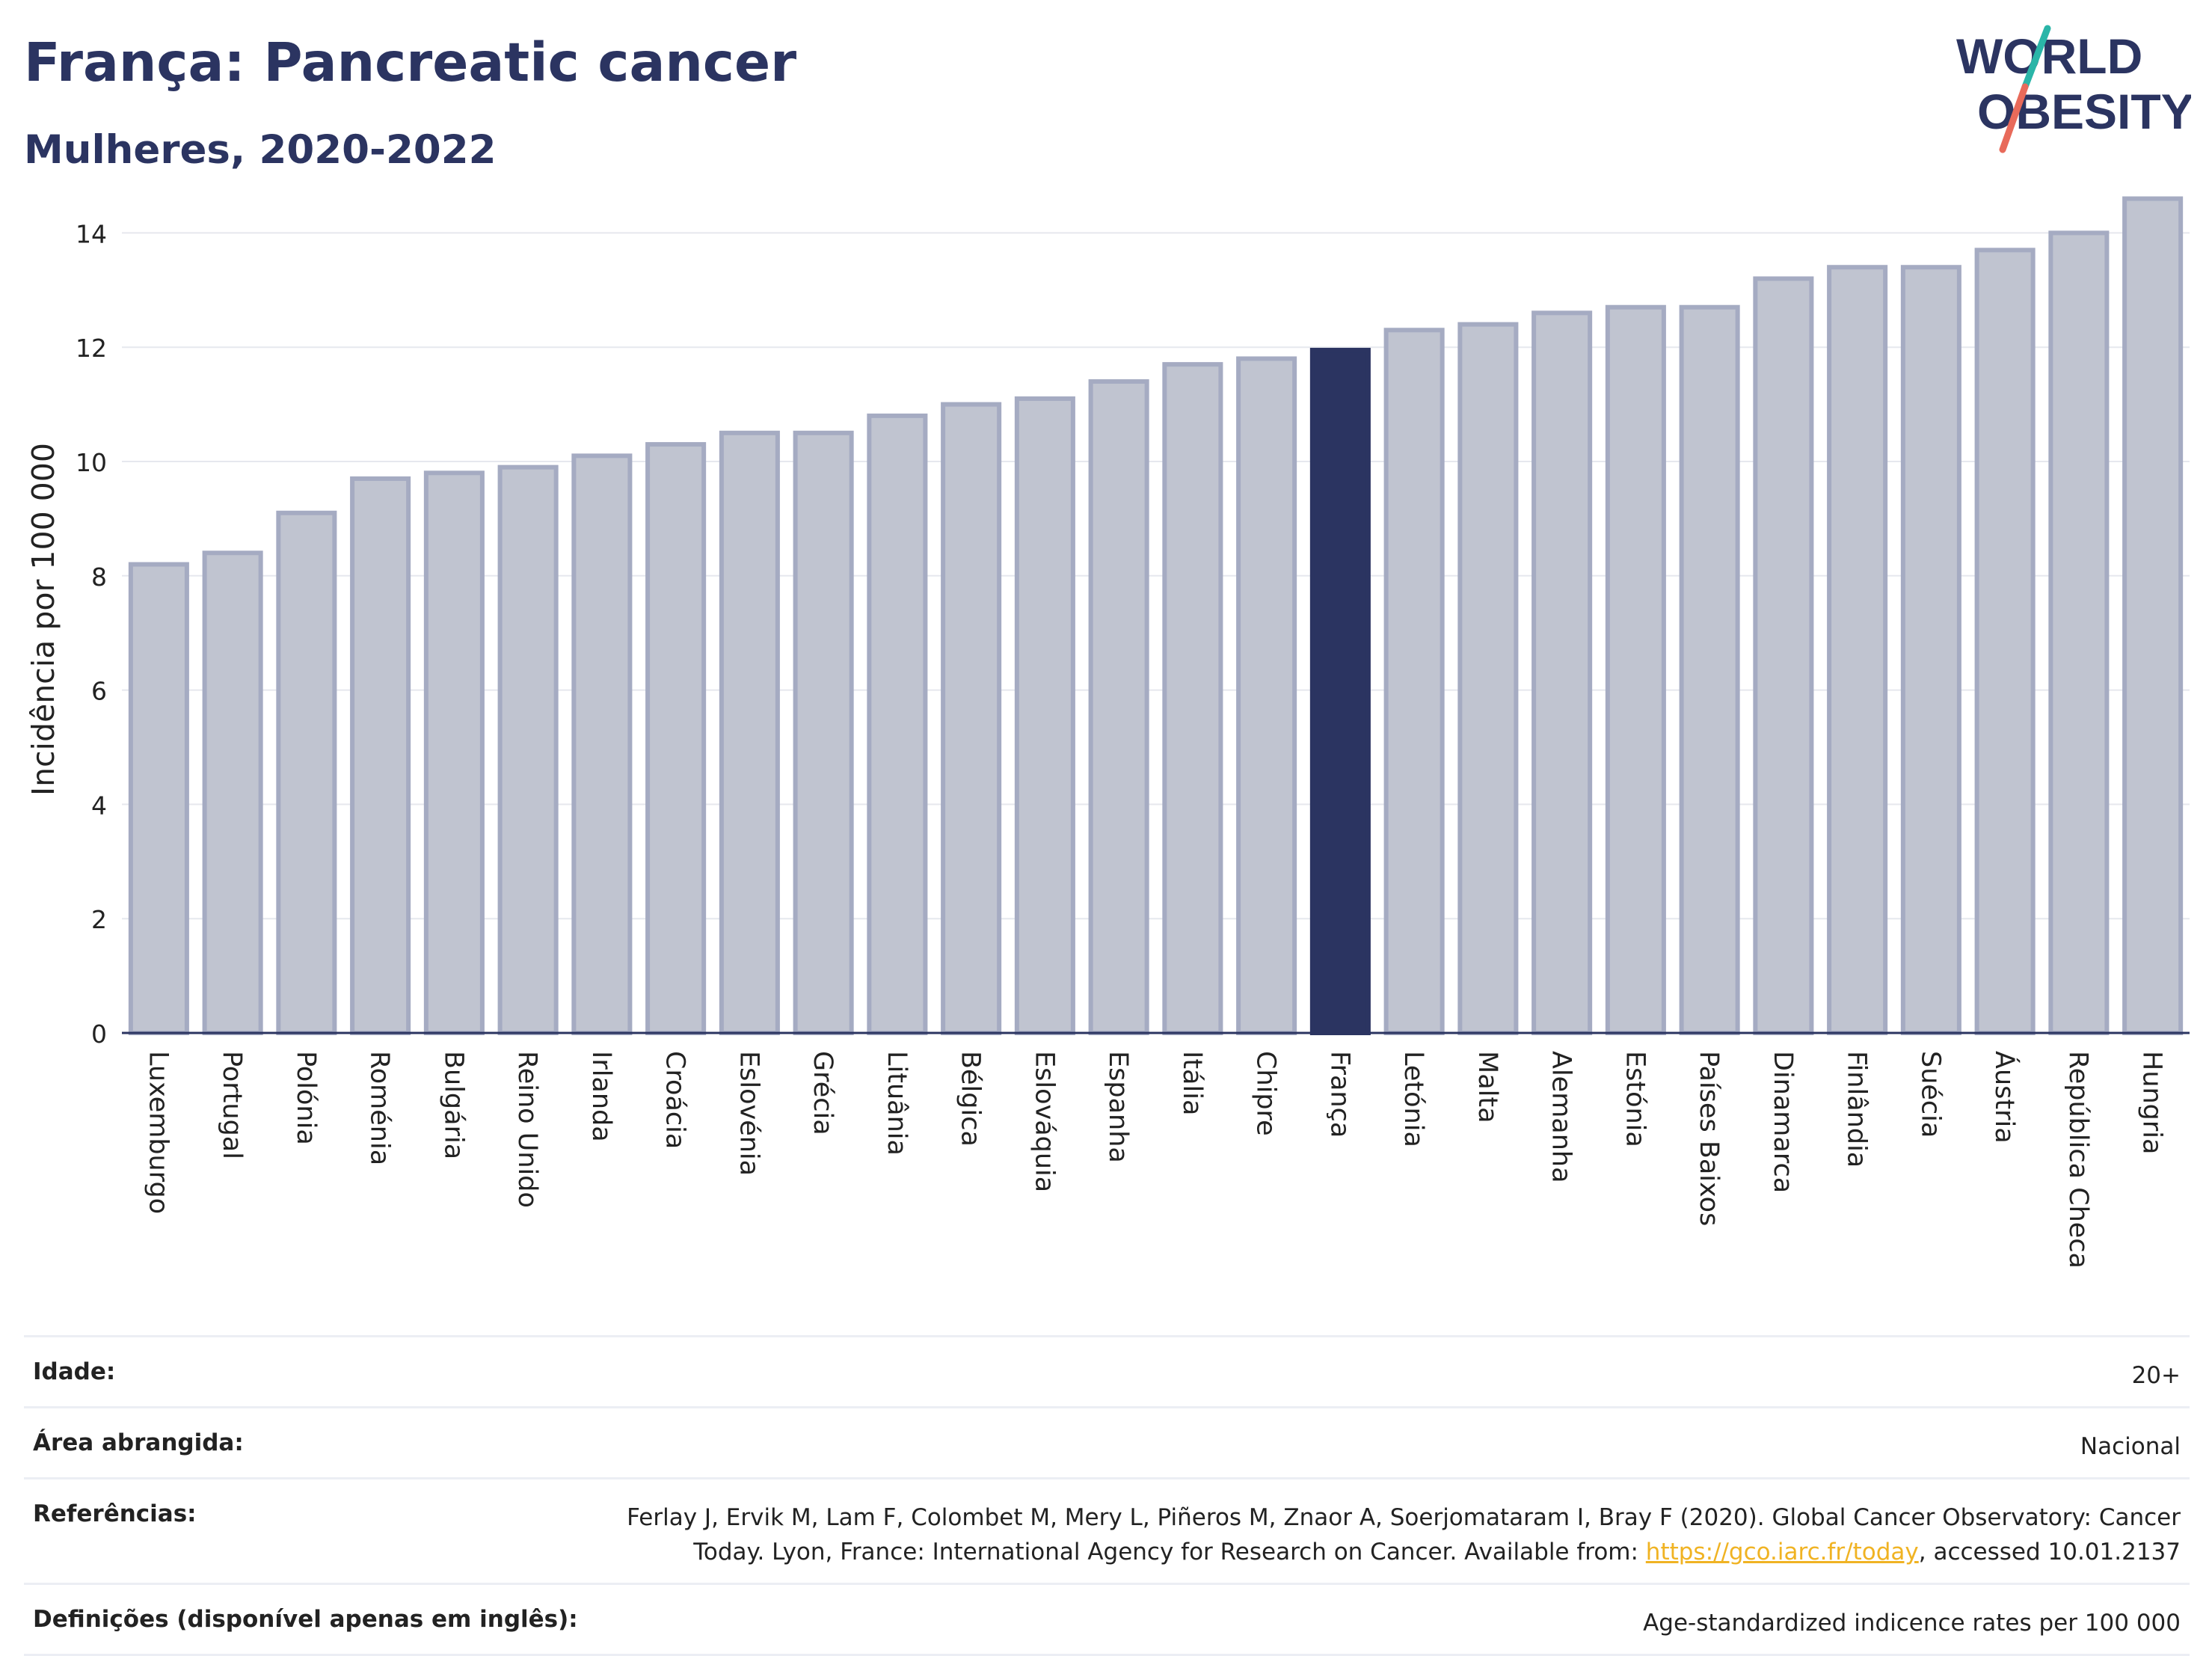  I want to click on y-axis-label: Incidência por 100 000, so click(43, 619).